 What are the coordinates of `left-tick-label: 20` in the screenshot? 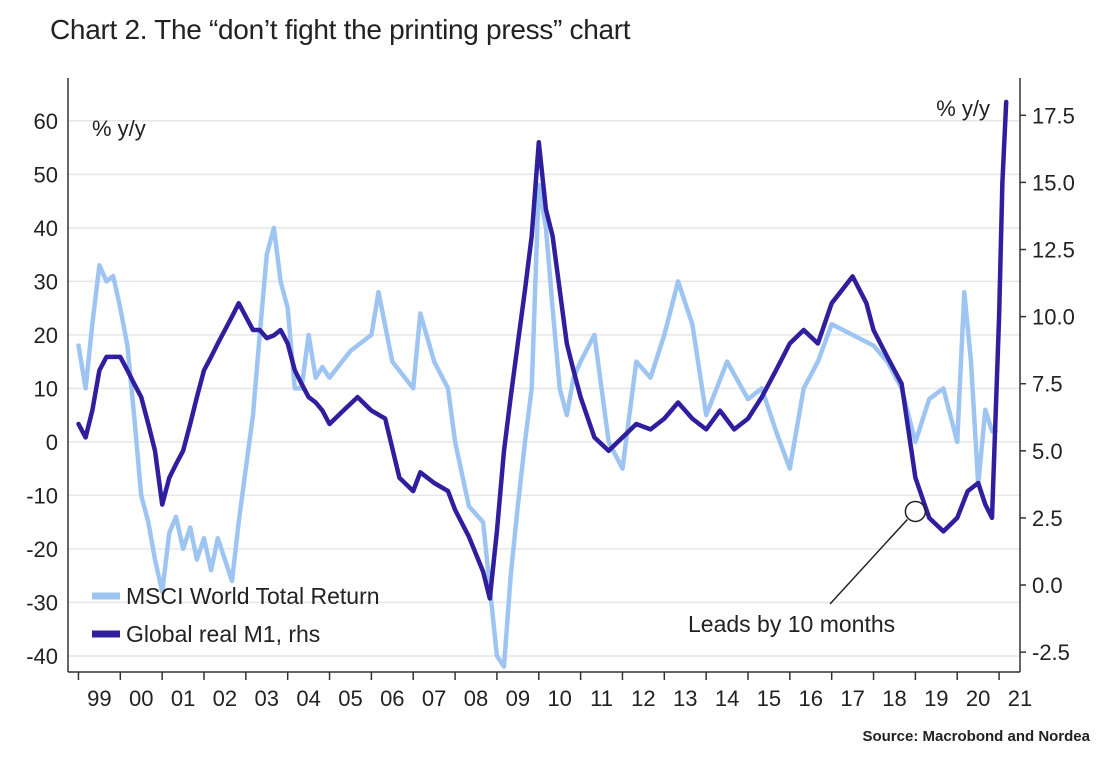 It's located at (46, 335).